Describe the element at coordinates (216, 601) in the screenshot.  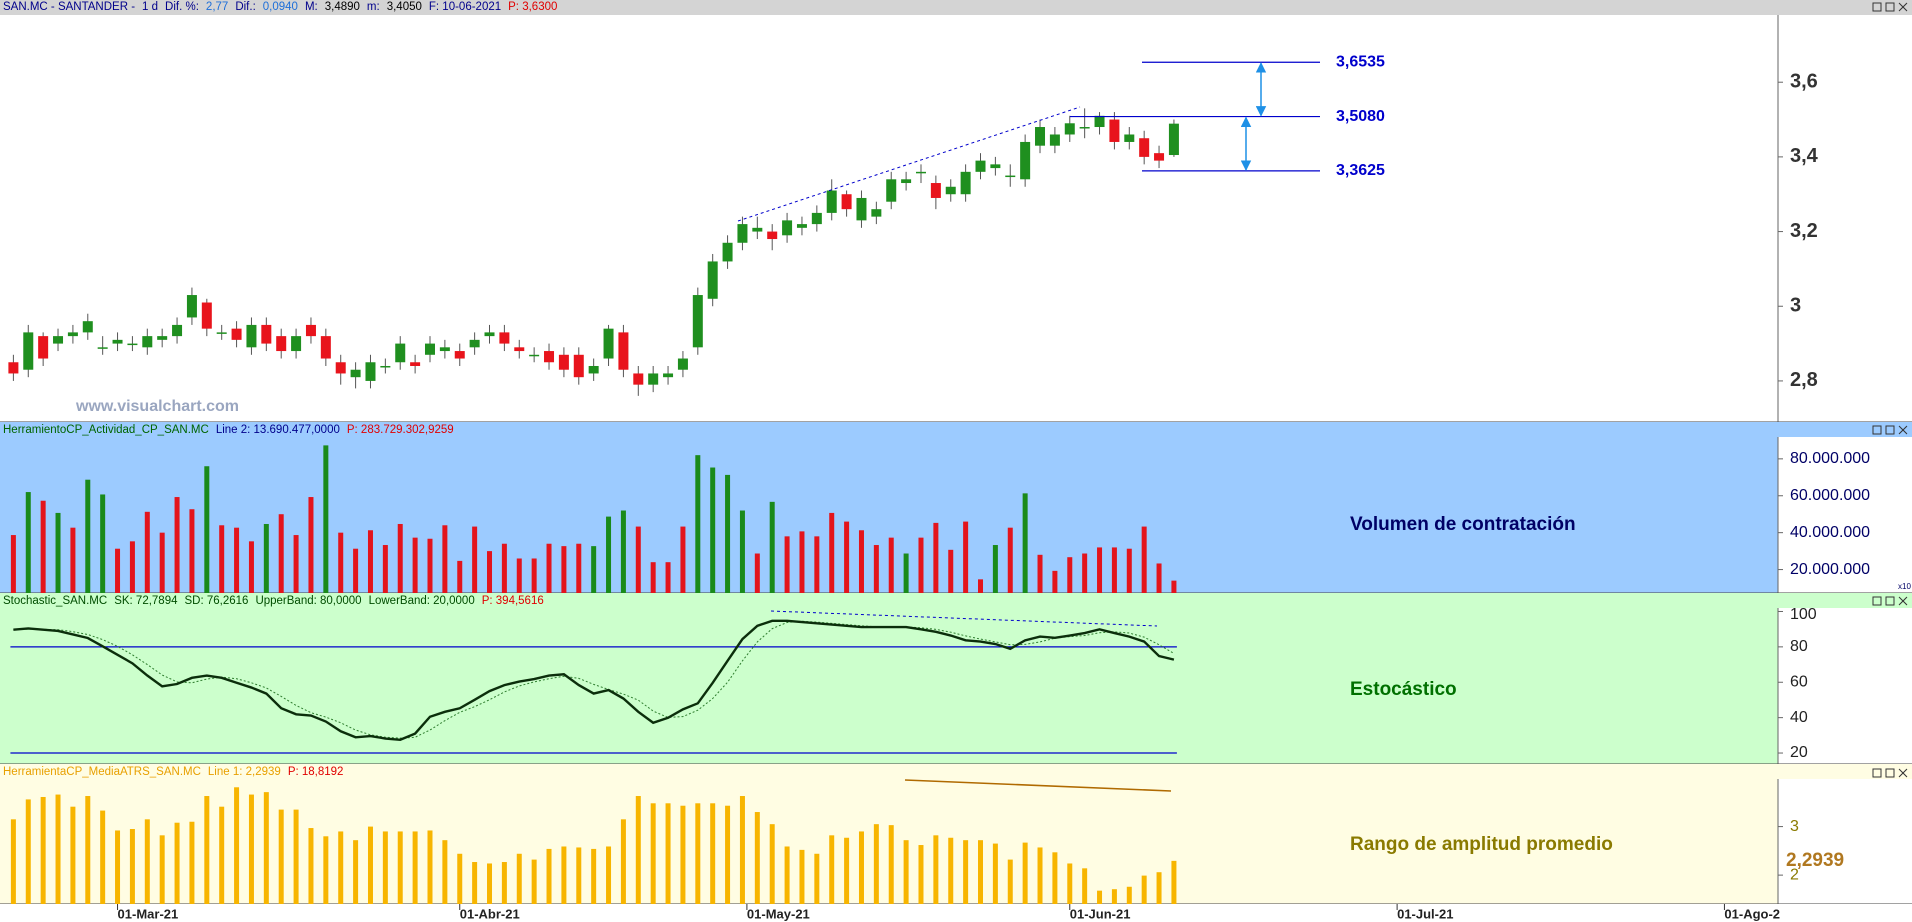
I see `header-text: SD: 76,2616` at that location.